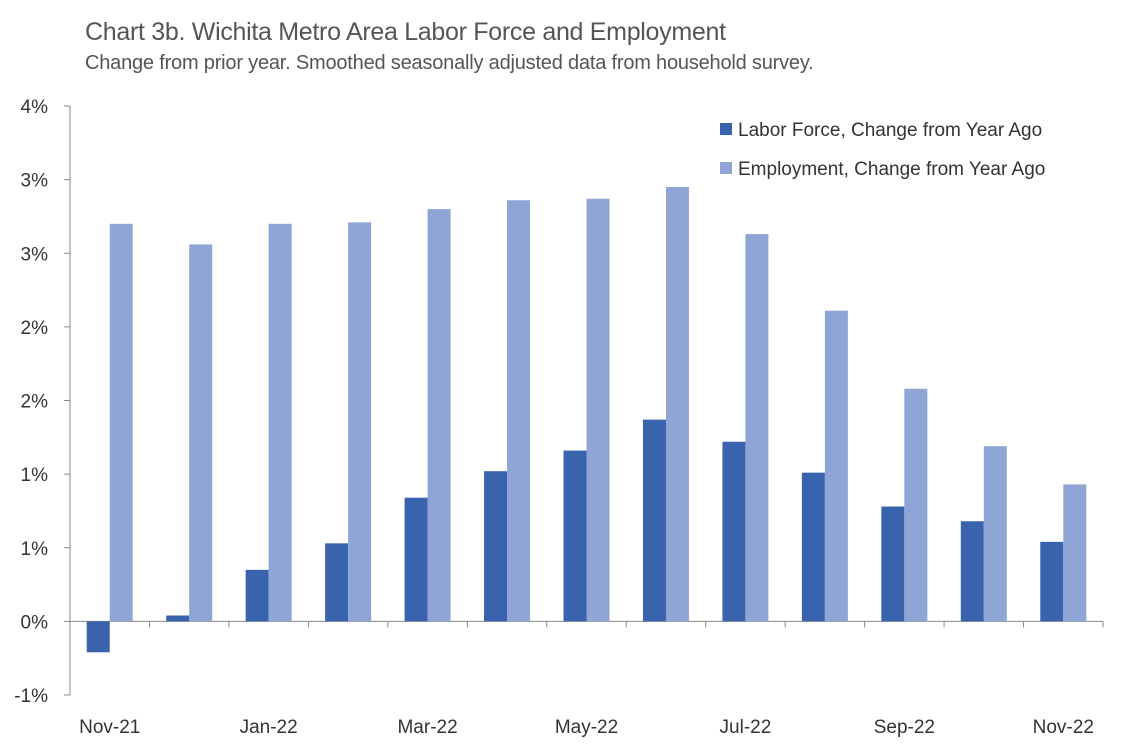 The height and width of the screenshot is (752, 1126). Describe the element at coordinates (586, 727) in the screenshot. I see `x-tick-label: May-22` at that location.